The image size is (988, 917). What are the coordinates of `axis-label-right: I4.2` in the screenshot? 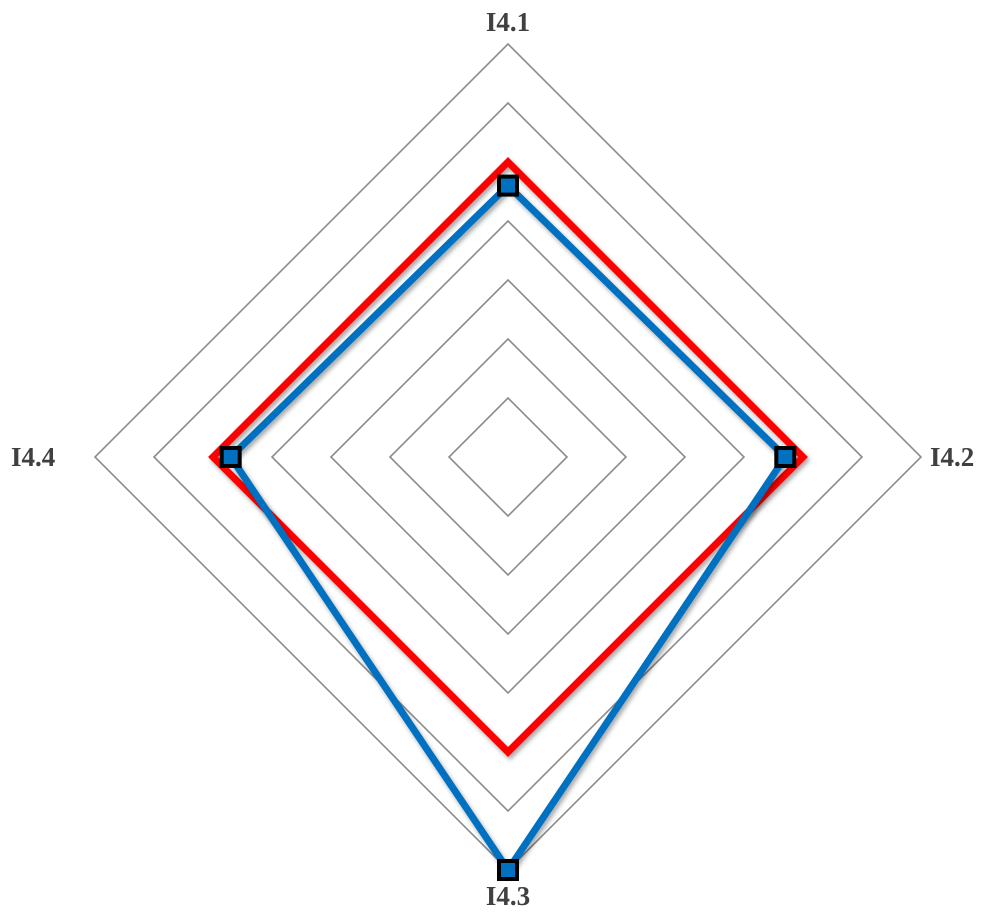 It's located at (952, 457).